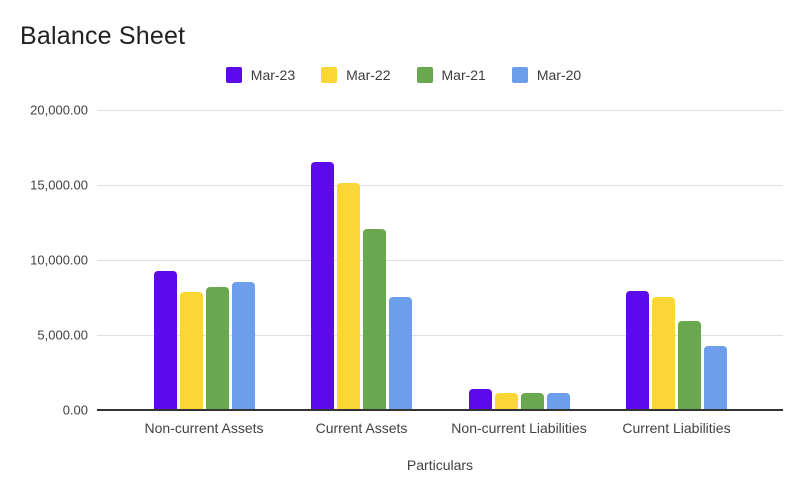 Image resolution: width=807 pixels, height=493 pixels. I want to click on legend-label: Mar-23, so click(273, 75).